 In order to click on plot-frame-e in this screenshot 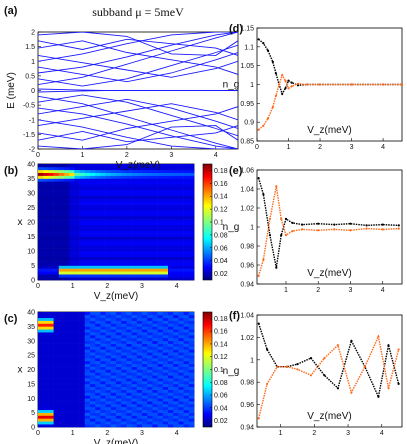, I will do `click(329, 227)`.